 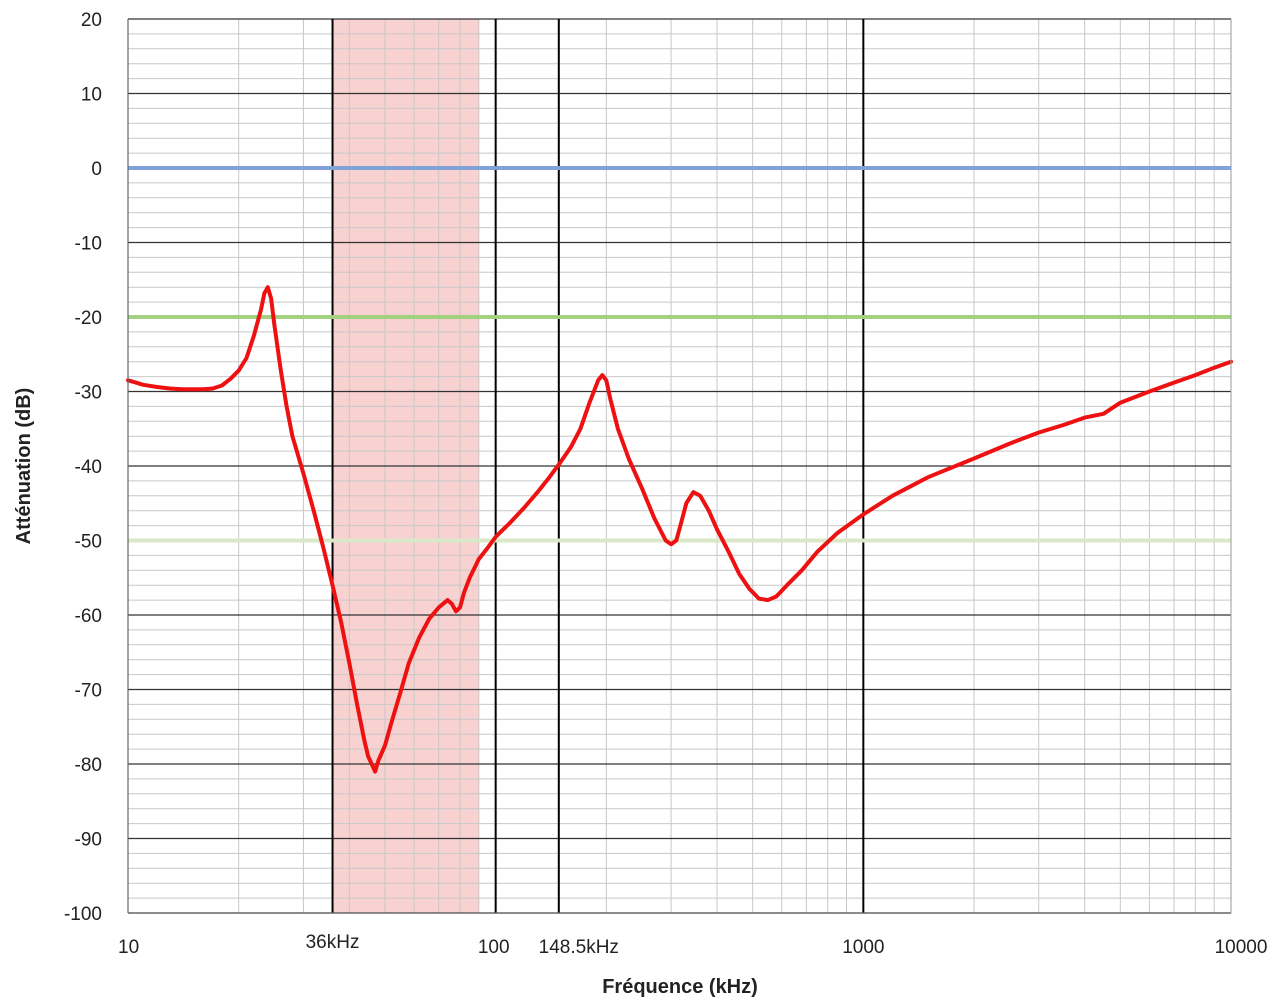 What do you see at coordinates (88, 691) in the screenshot?
I see `y-tick-label: -70` at bounding box center [88, 691].